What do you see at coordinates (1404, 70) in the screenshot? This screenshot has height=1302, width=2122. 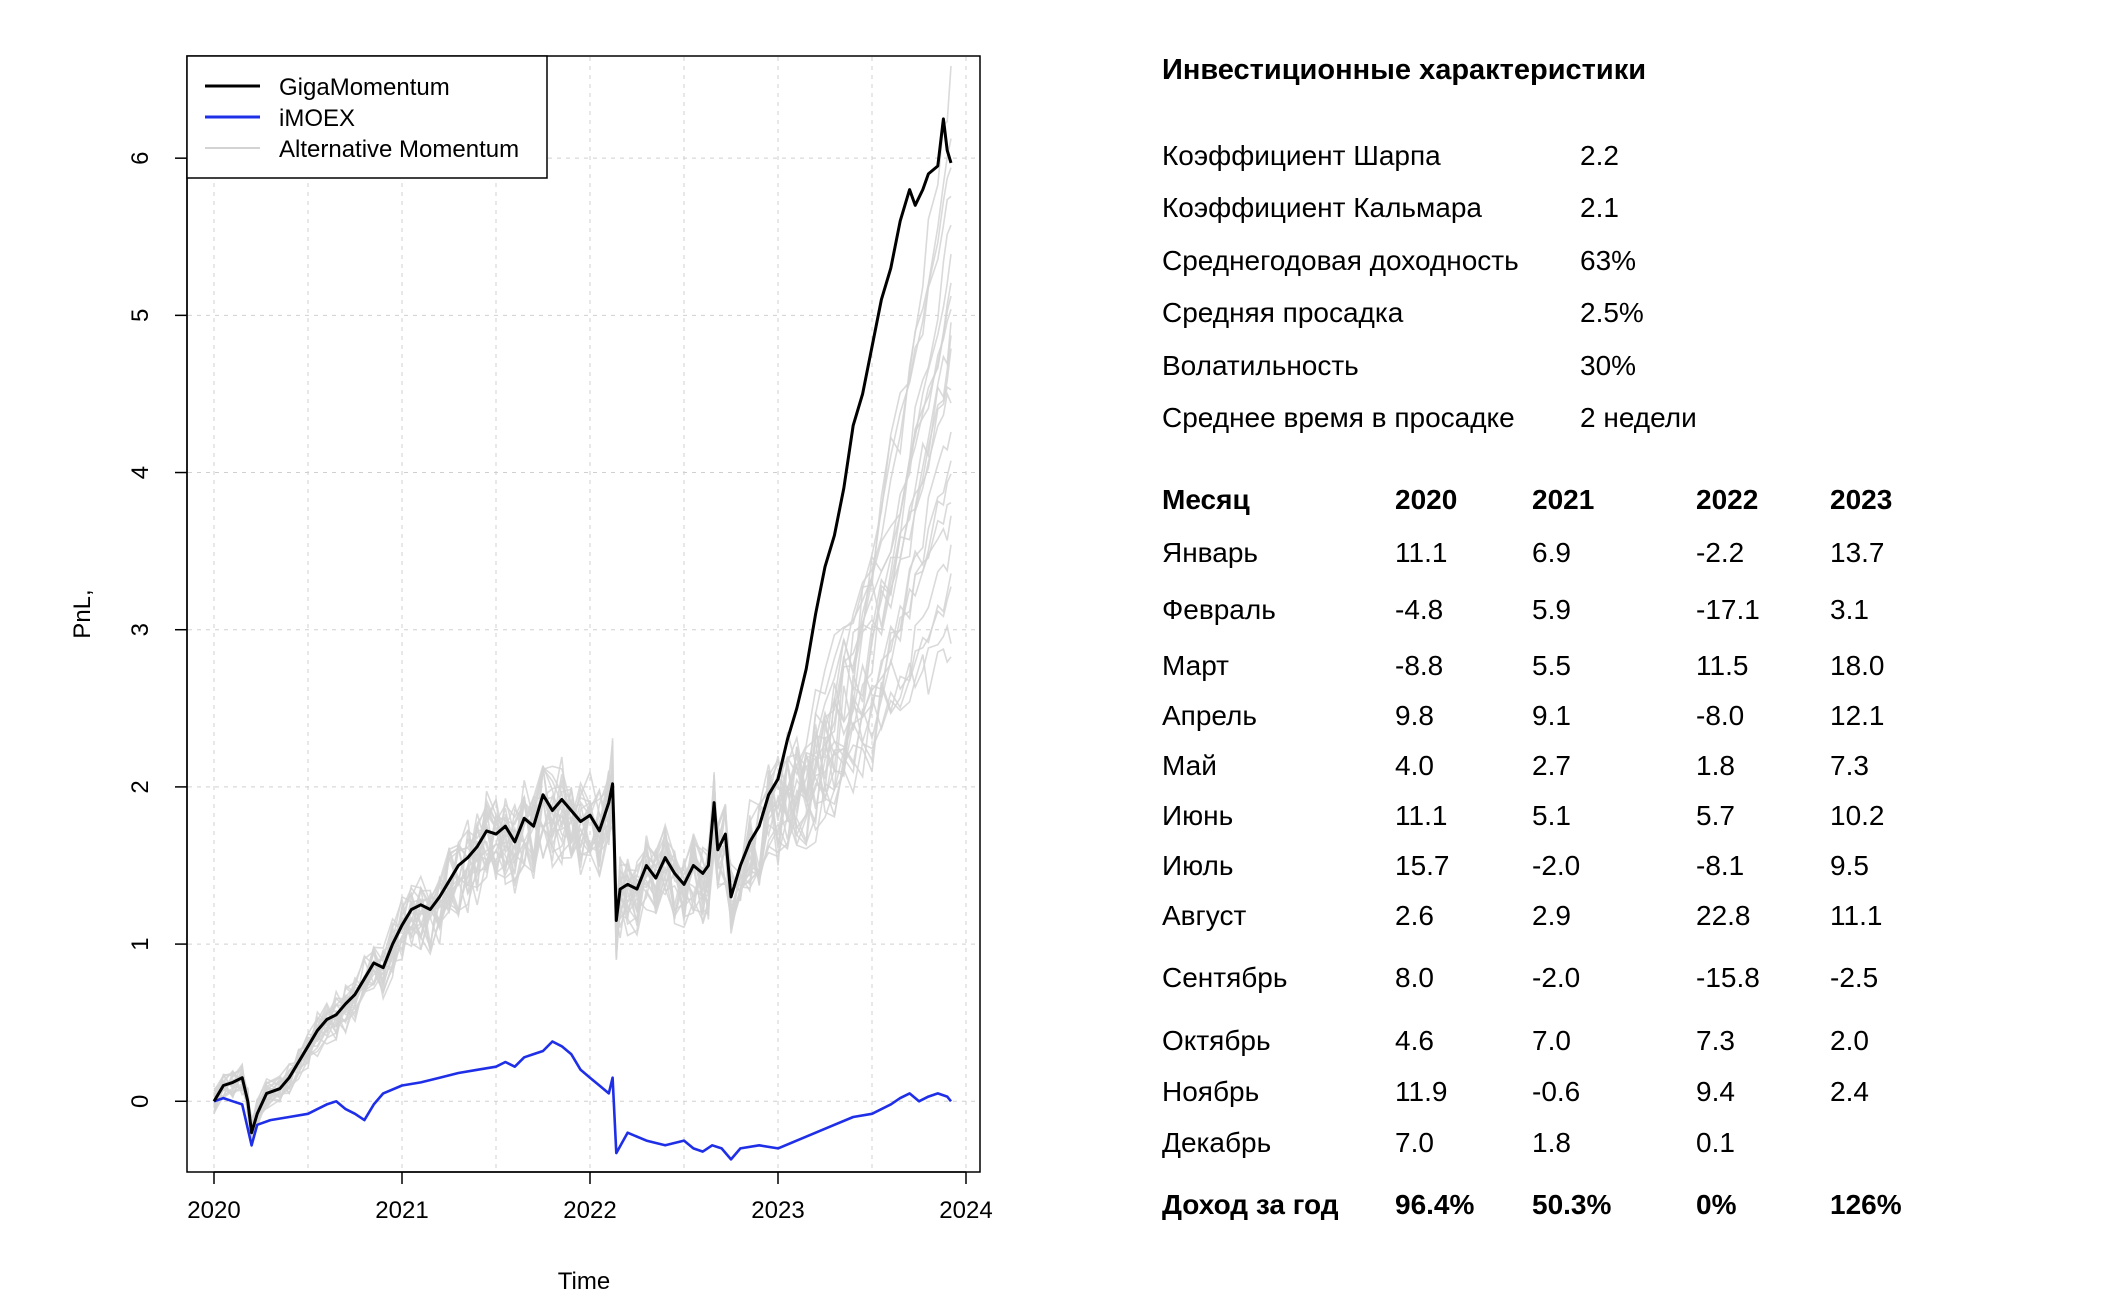 I see `metrics-title: Инвестиционные характеристики` at bounding box center [1404, 70].